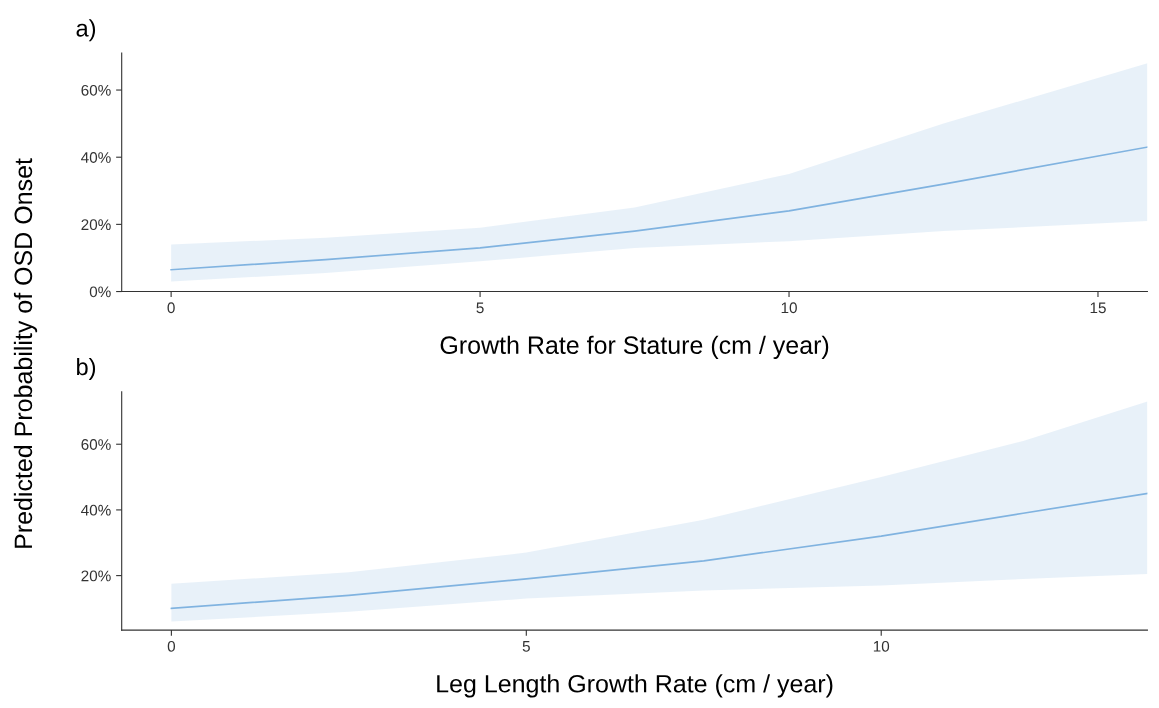 Image resolution: width=1159 pixels, height=708 pixels. Describe the element at coordinates (100, 292) in the screenshot. I see `y-tick-label: 0%` at that location.